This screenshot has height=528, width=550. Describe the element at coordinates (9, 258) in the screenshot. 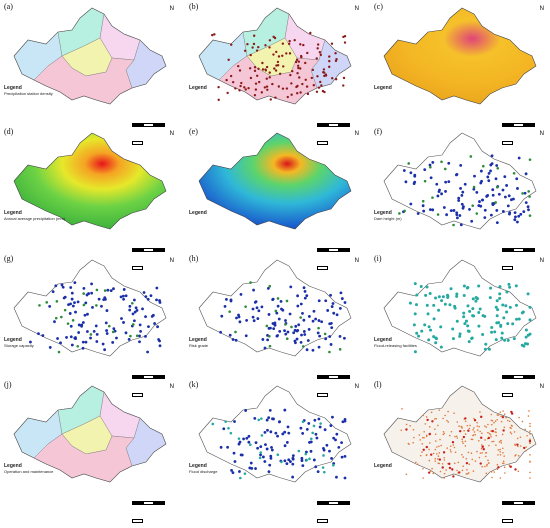

I see `panel-label: (g)` at that location.